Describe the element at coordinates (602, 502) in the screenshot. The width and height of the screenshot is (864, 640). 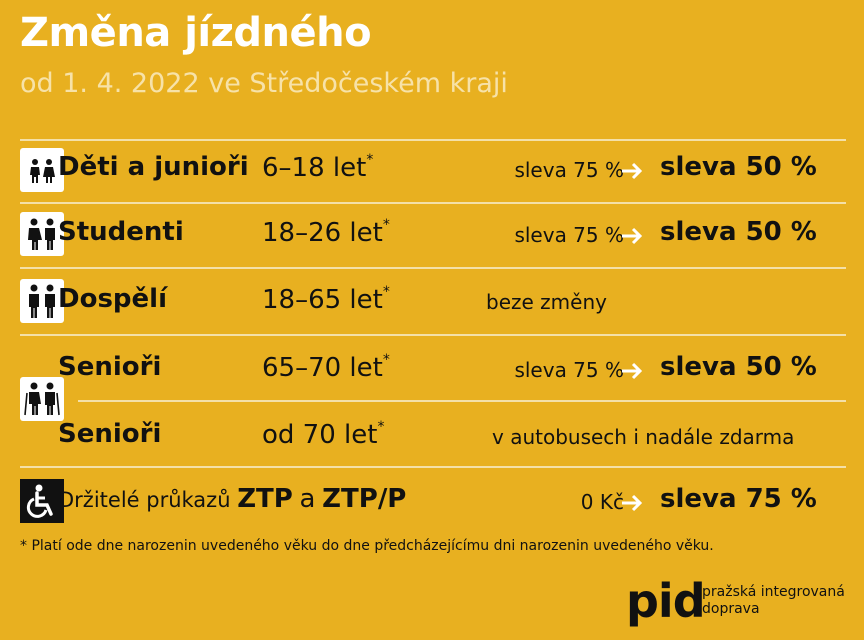
I see `old-discount: 0 Kč` at that location.